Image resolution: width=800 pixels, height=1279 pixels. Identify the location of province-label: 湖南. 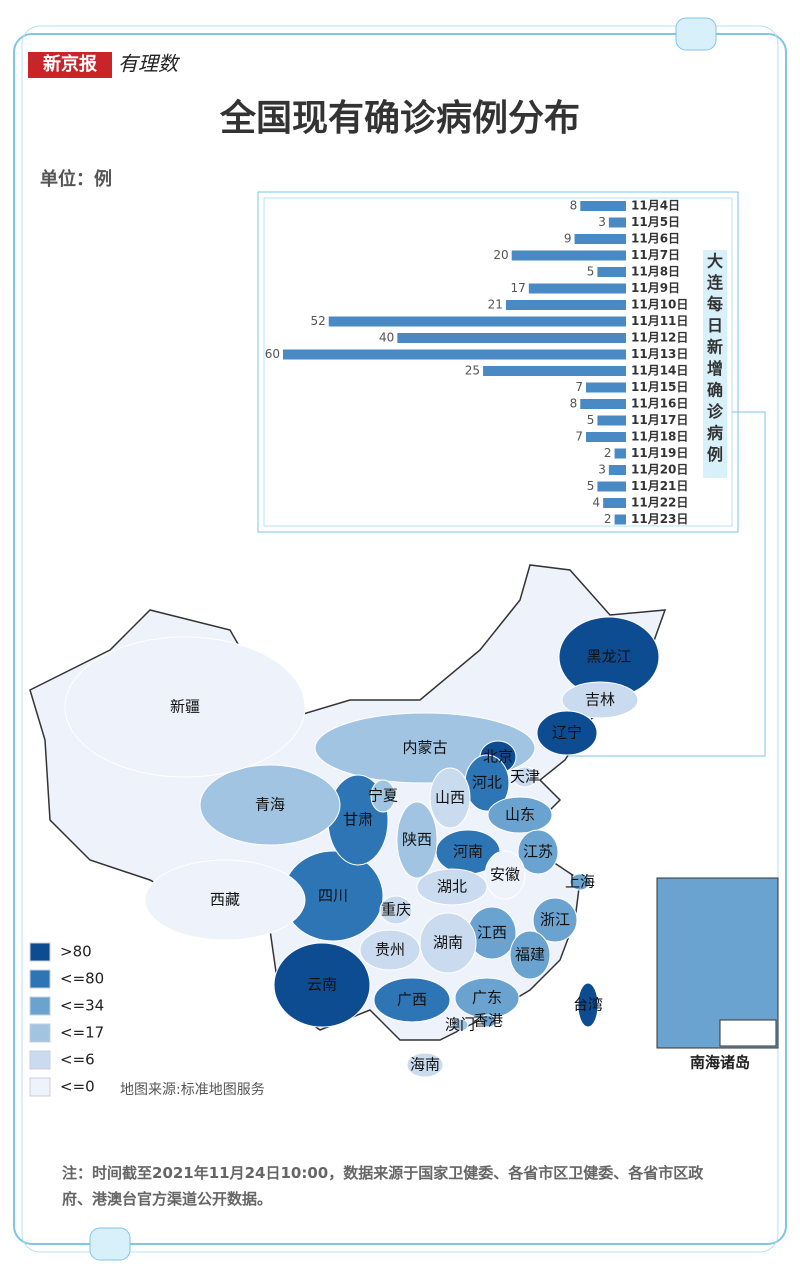
(448, 943).